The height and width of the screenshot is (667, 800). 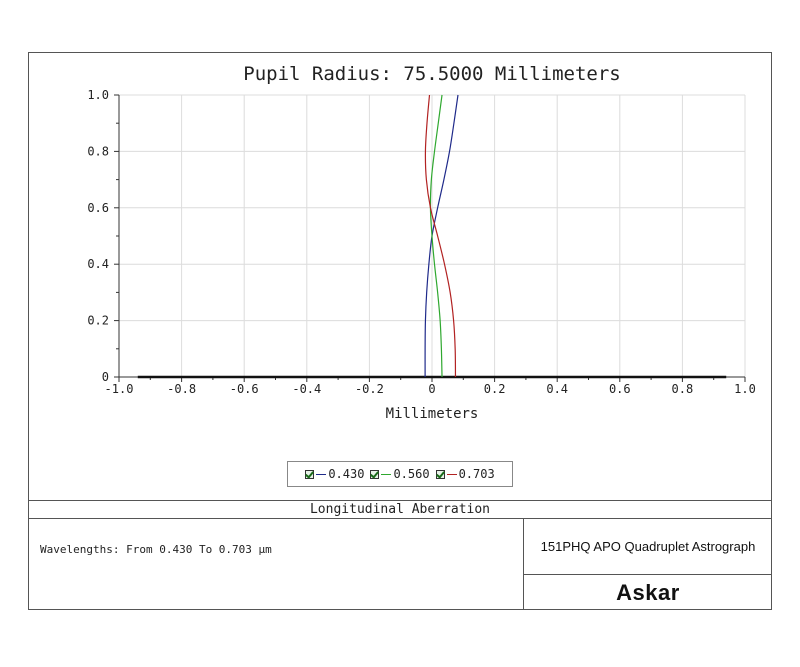 I want to click on x-tick-label: 0.6, so click(x=620, y=389).